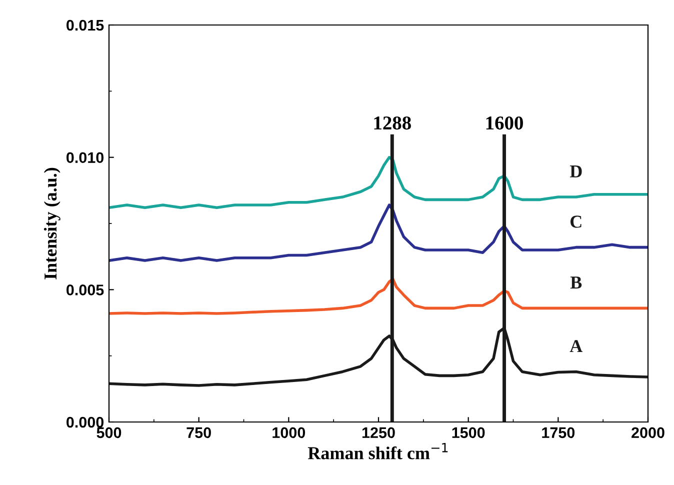 The height and width of the screenshot is (485, 674). Describe the element at coordinates (198, 432) in the screenshot. I see `x-tick-label: 750` at that location.